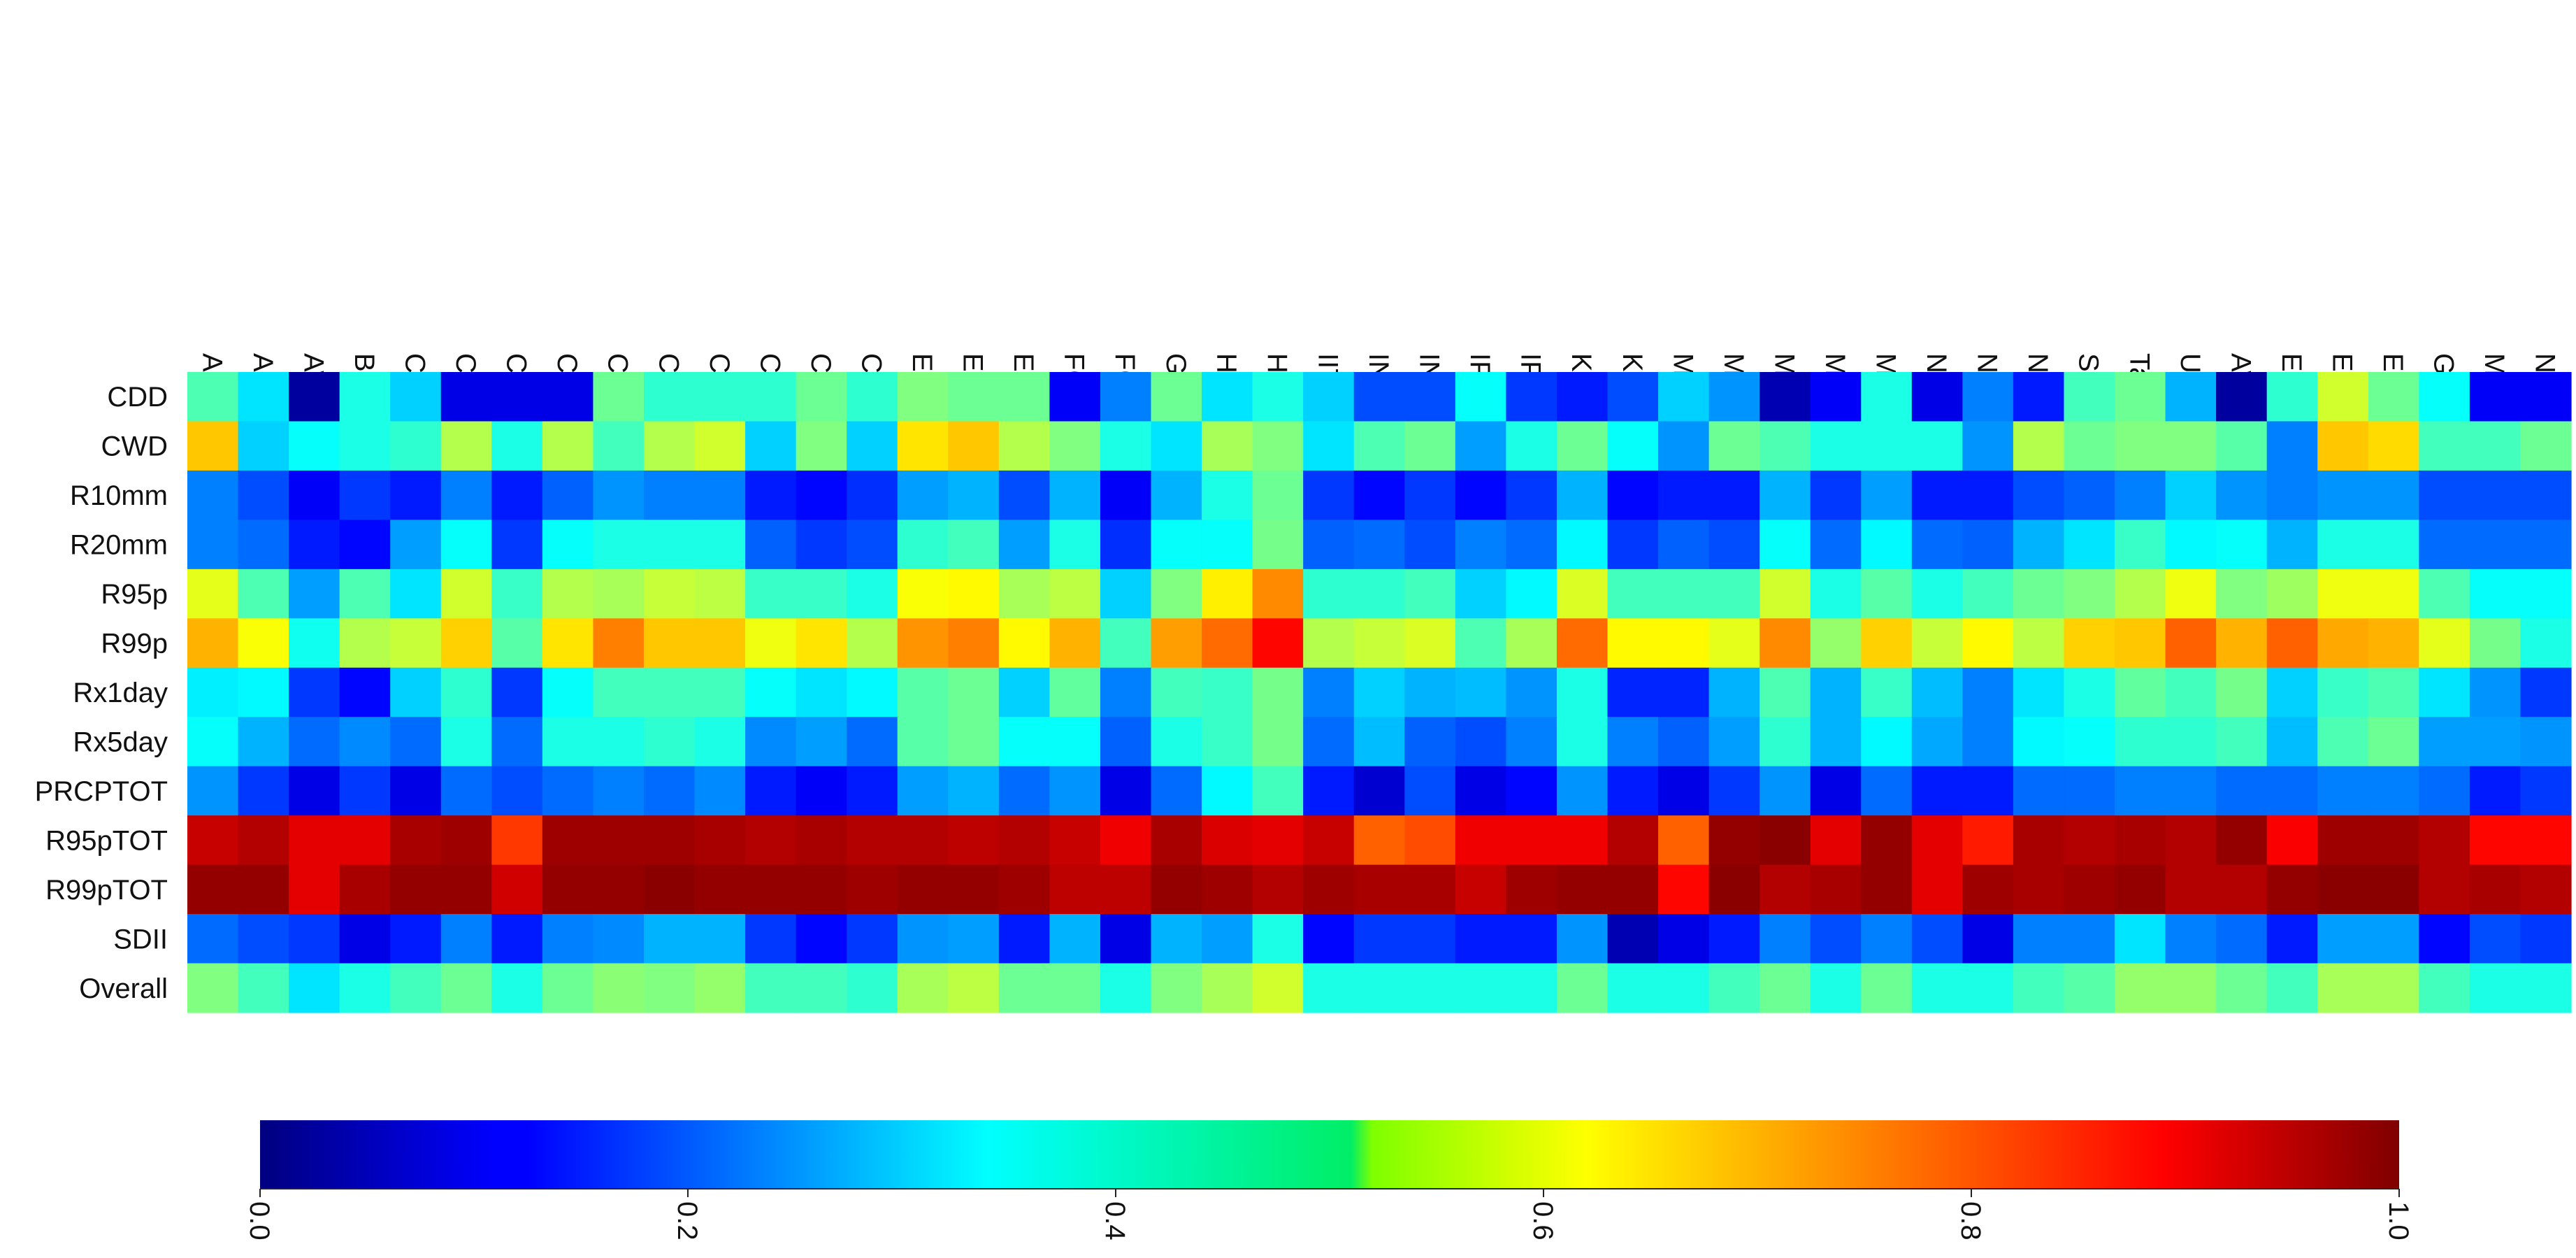  I want to click on colorbar-tick-label: 1.0, so click(2398, 1221).